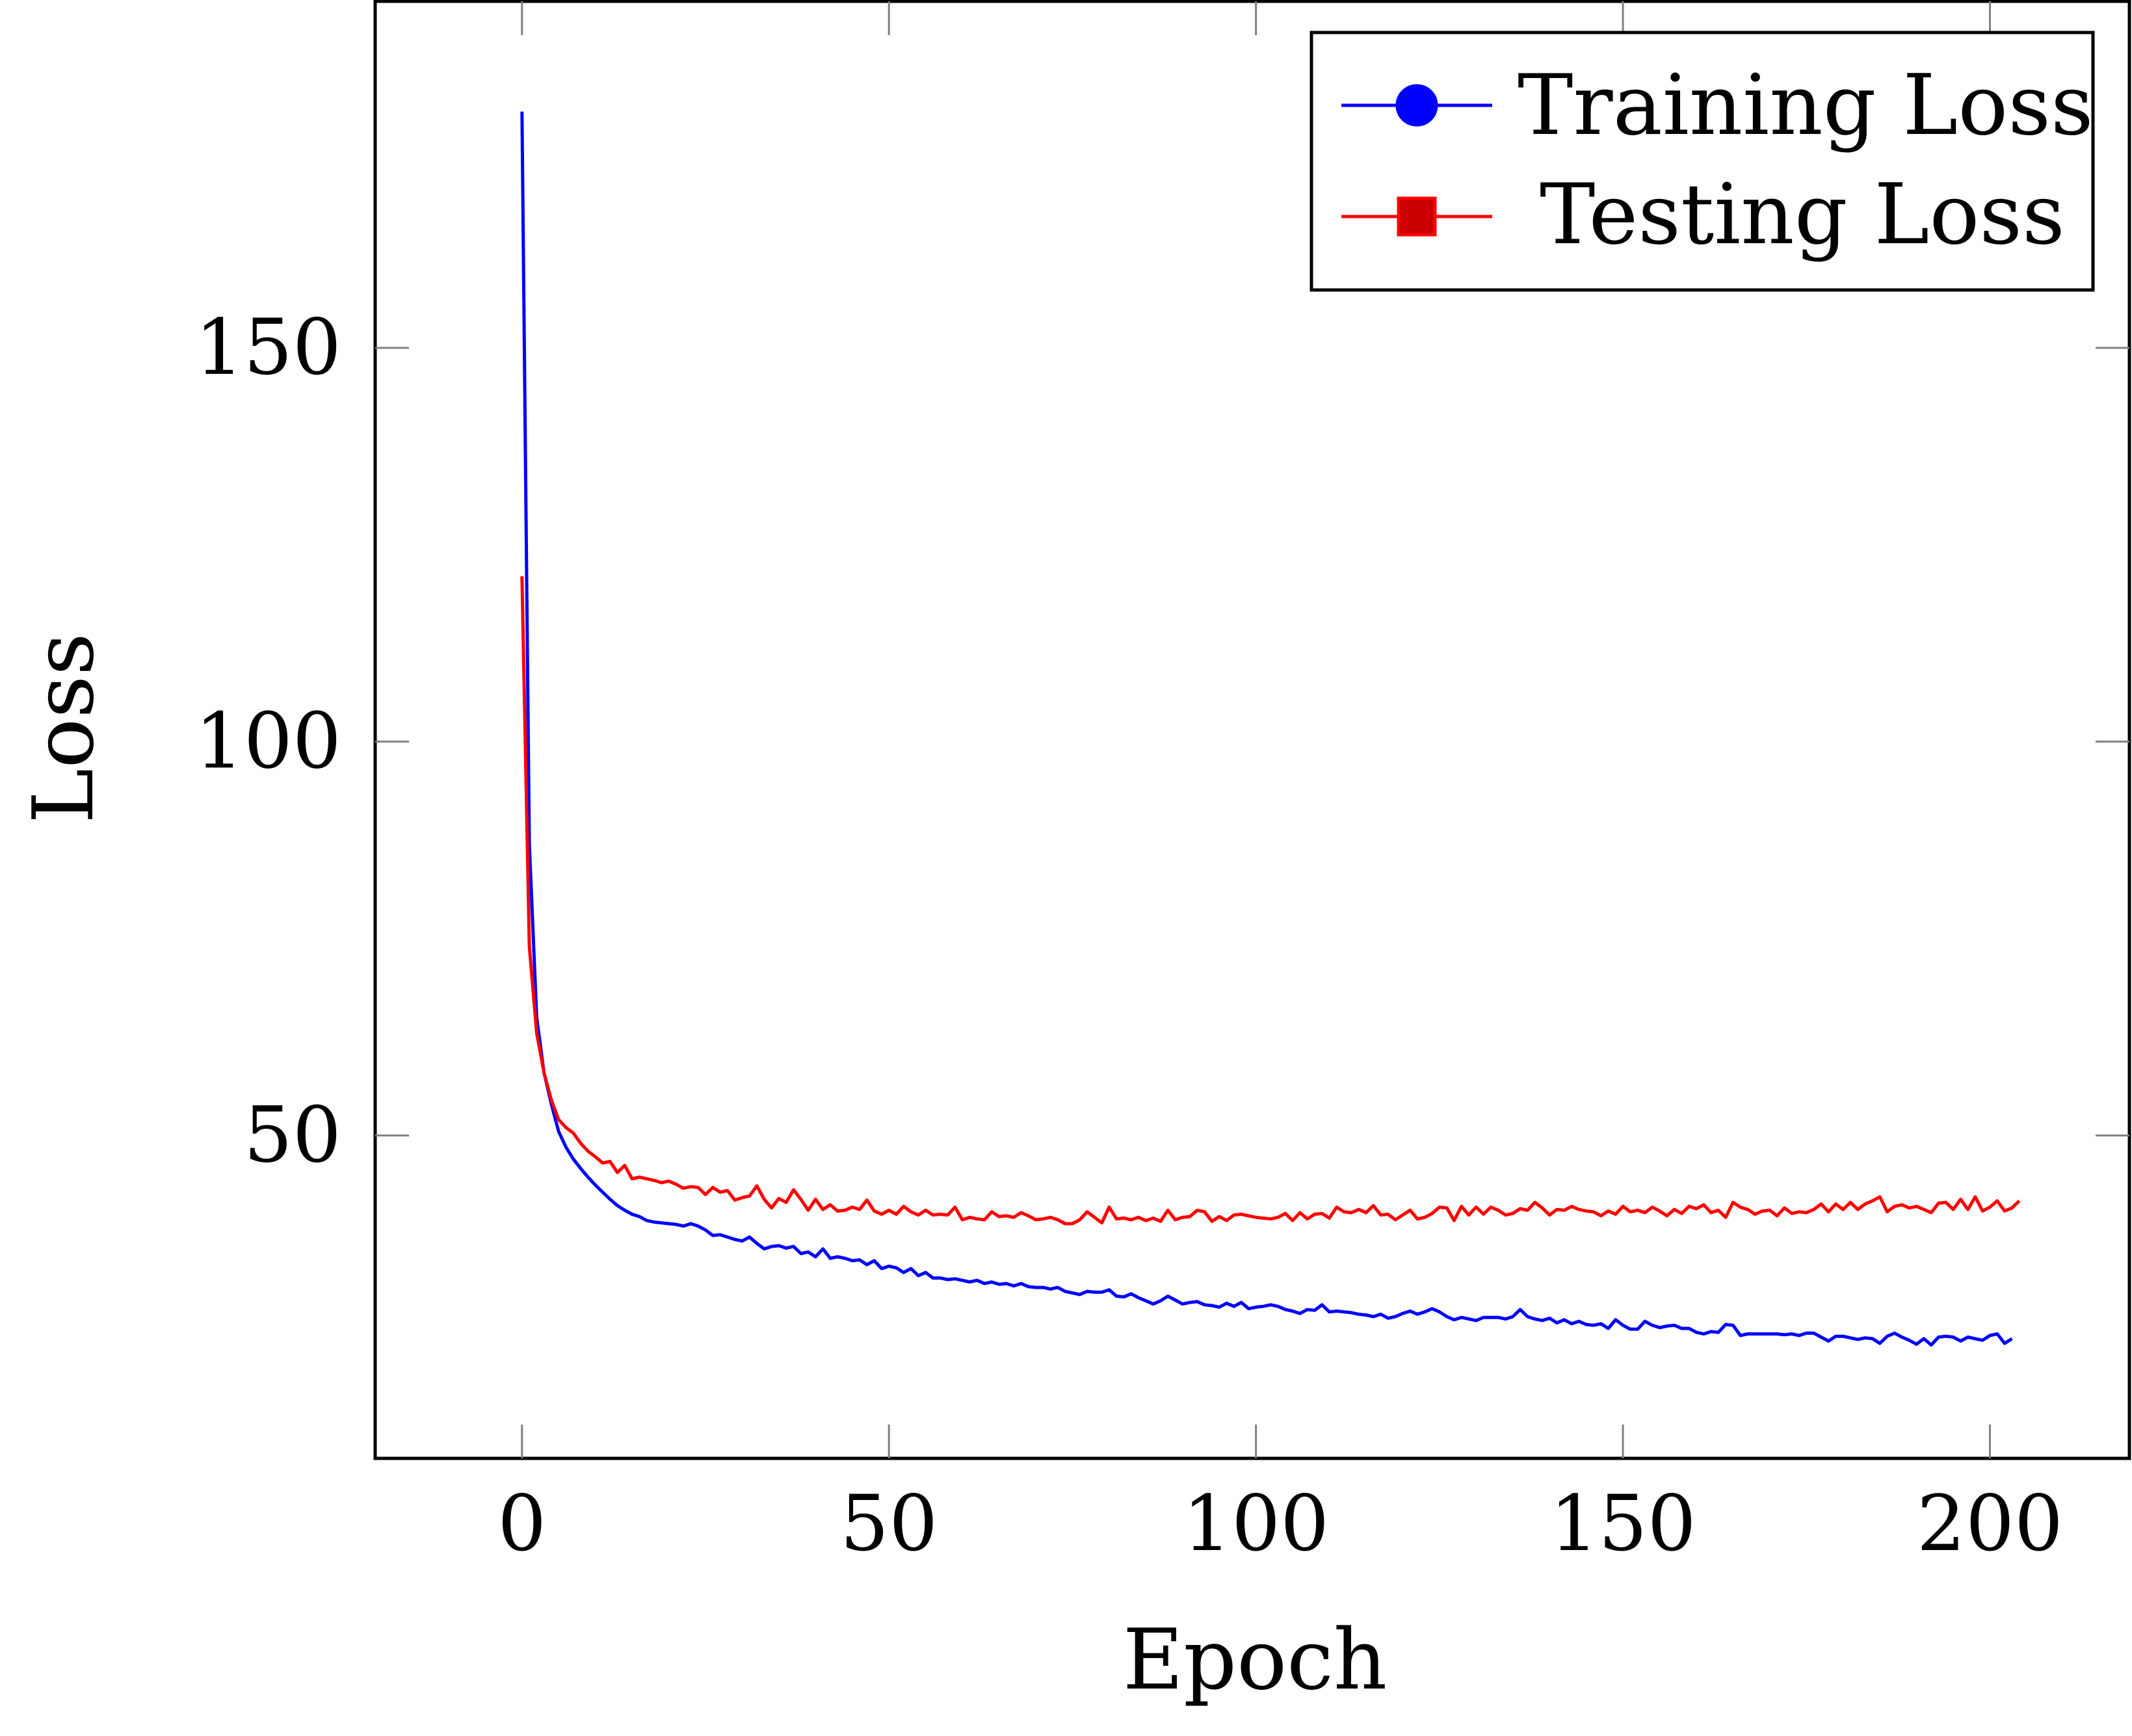 This screenshot has height=1736, width=2132. What do you see at coordinates (521, 1523) in the screenshot?
I see `x-tick-label: 0` at bounding box center [521, 1523].